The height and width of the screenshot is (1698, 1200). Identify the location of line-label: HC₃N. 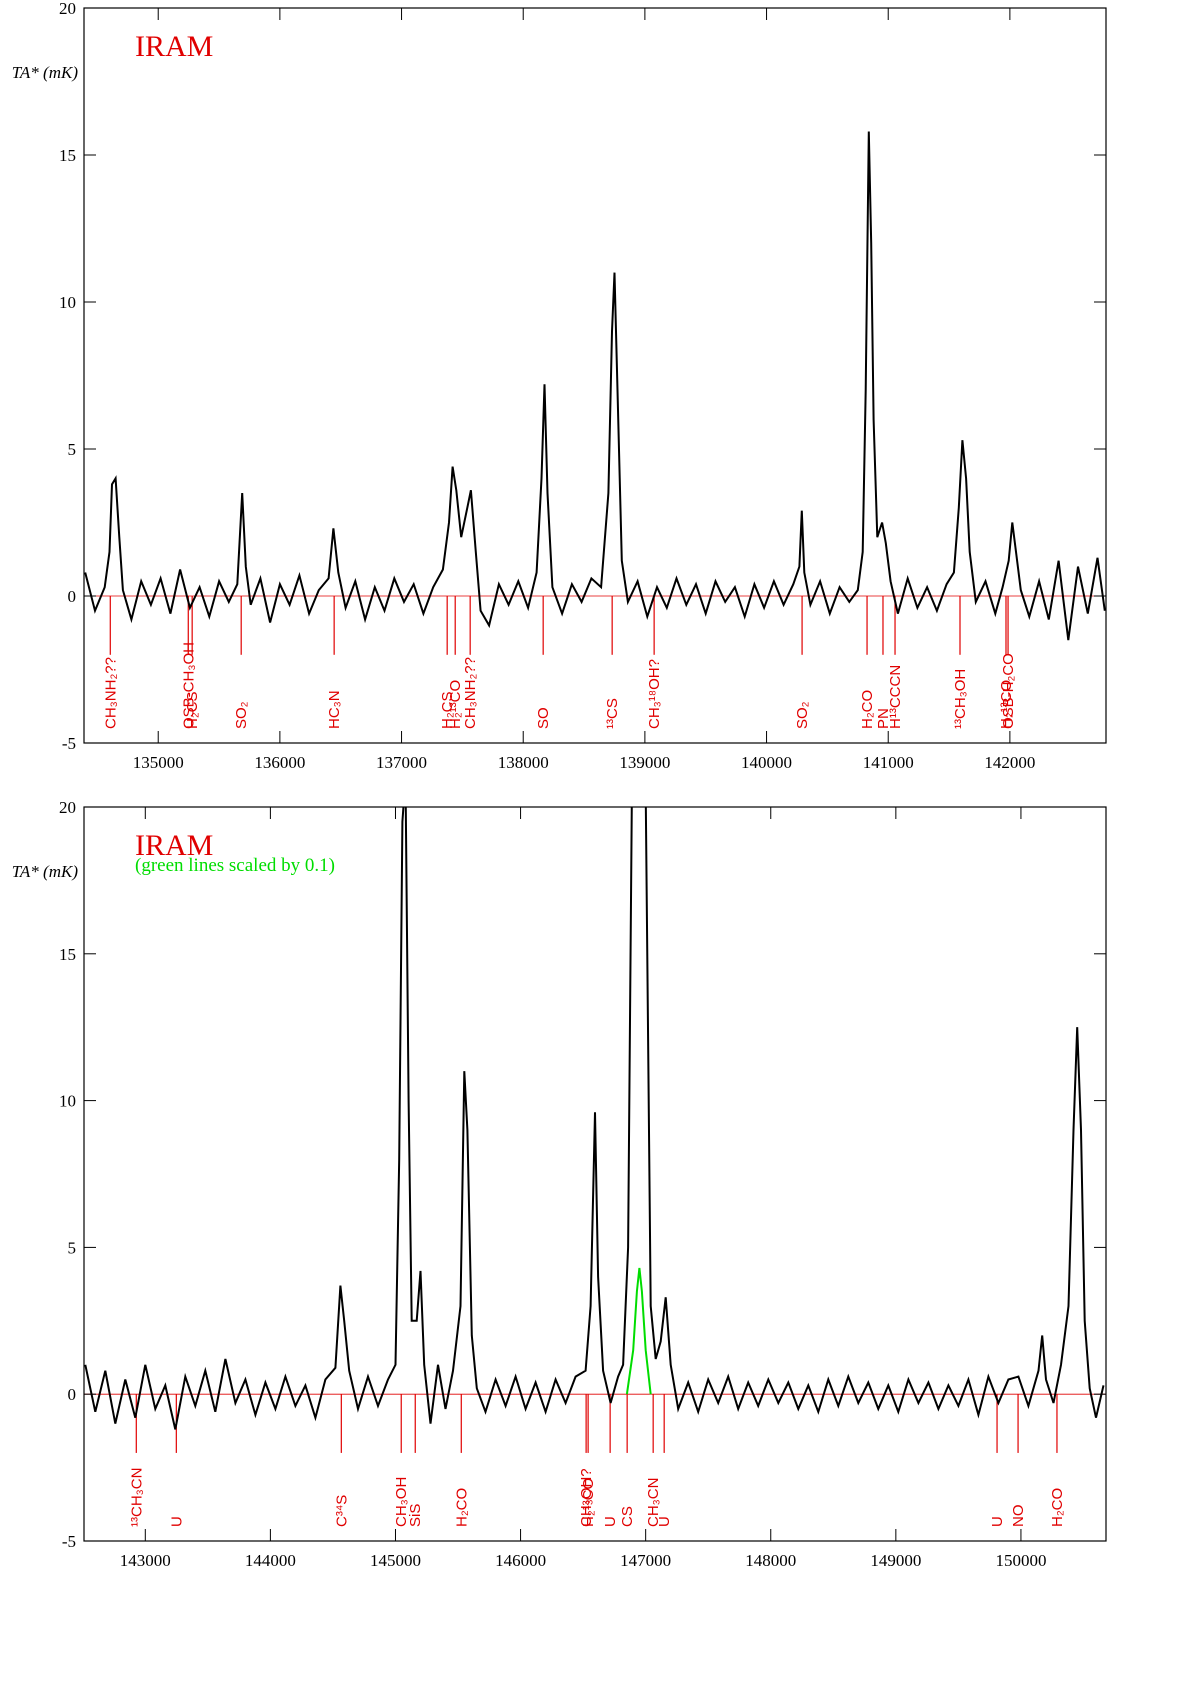
(334, 709).